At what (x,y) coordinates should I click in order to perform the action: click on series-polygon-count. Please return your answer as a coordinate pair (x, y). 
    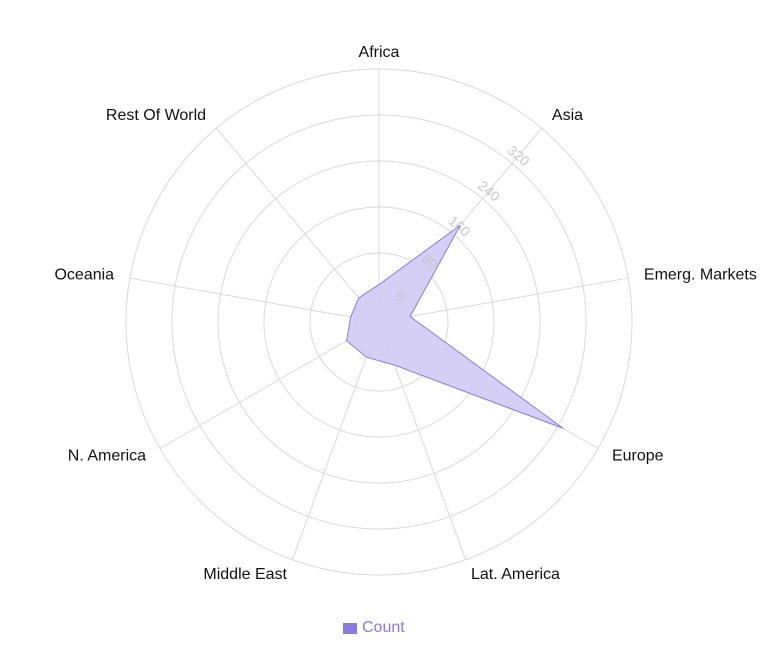
    Looking at the image, I should click on (455, 326).